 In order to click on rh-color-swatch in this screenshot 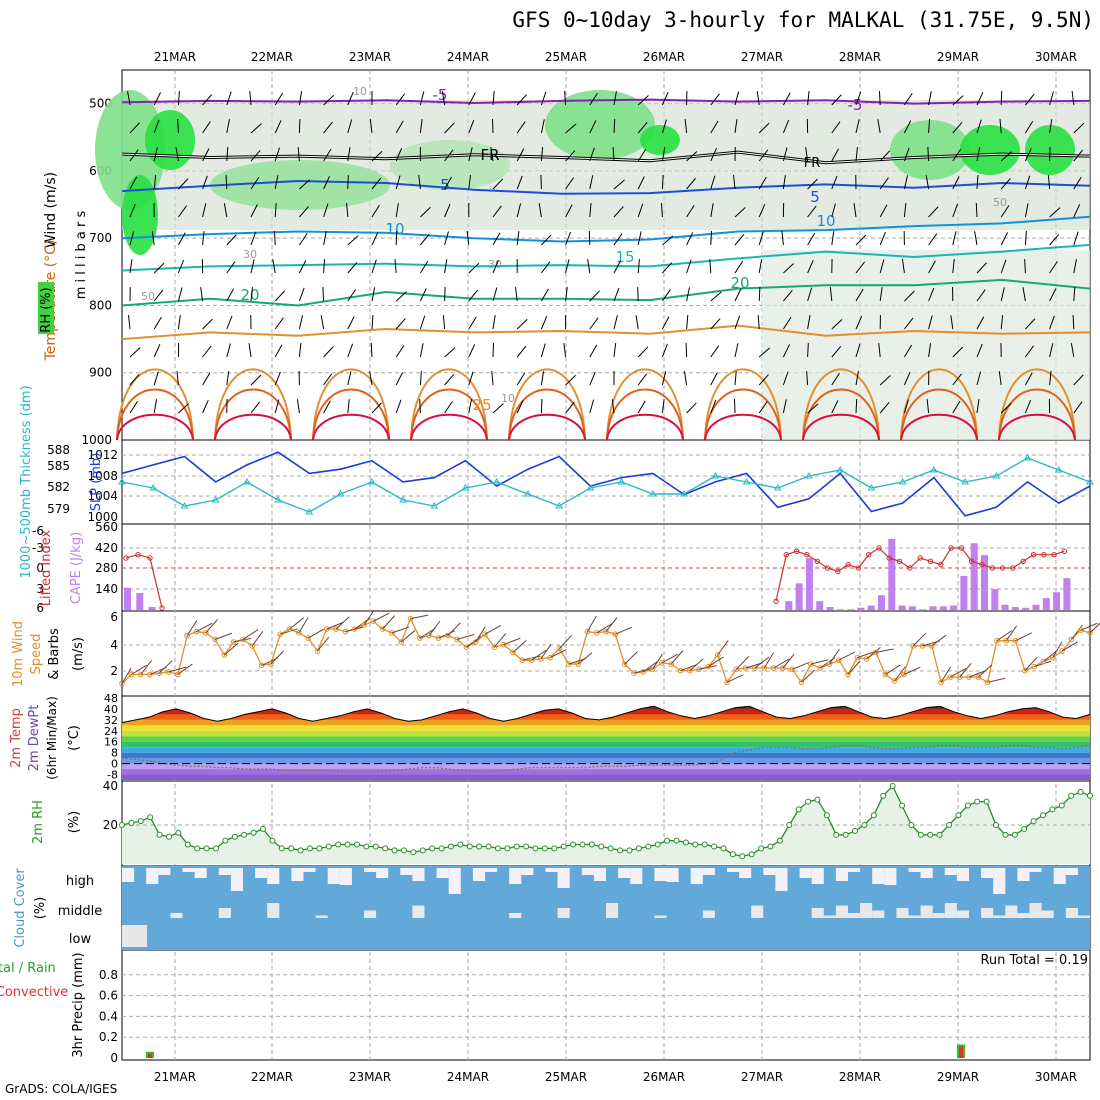, I will do `click(46, 308)`.